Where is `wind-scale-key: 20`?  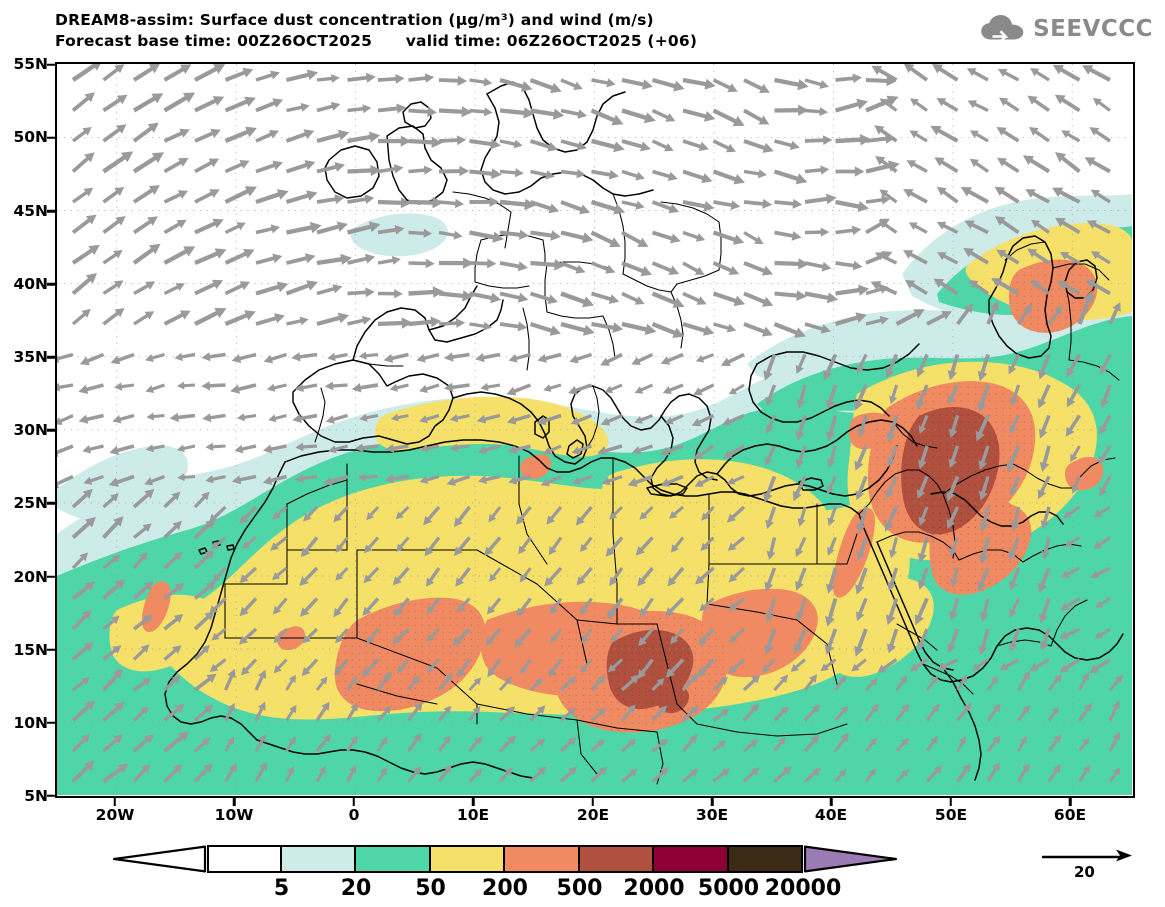 wind-scale-key: 20 is located at coordinates (1090, 863).